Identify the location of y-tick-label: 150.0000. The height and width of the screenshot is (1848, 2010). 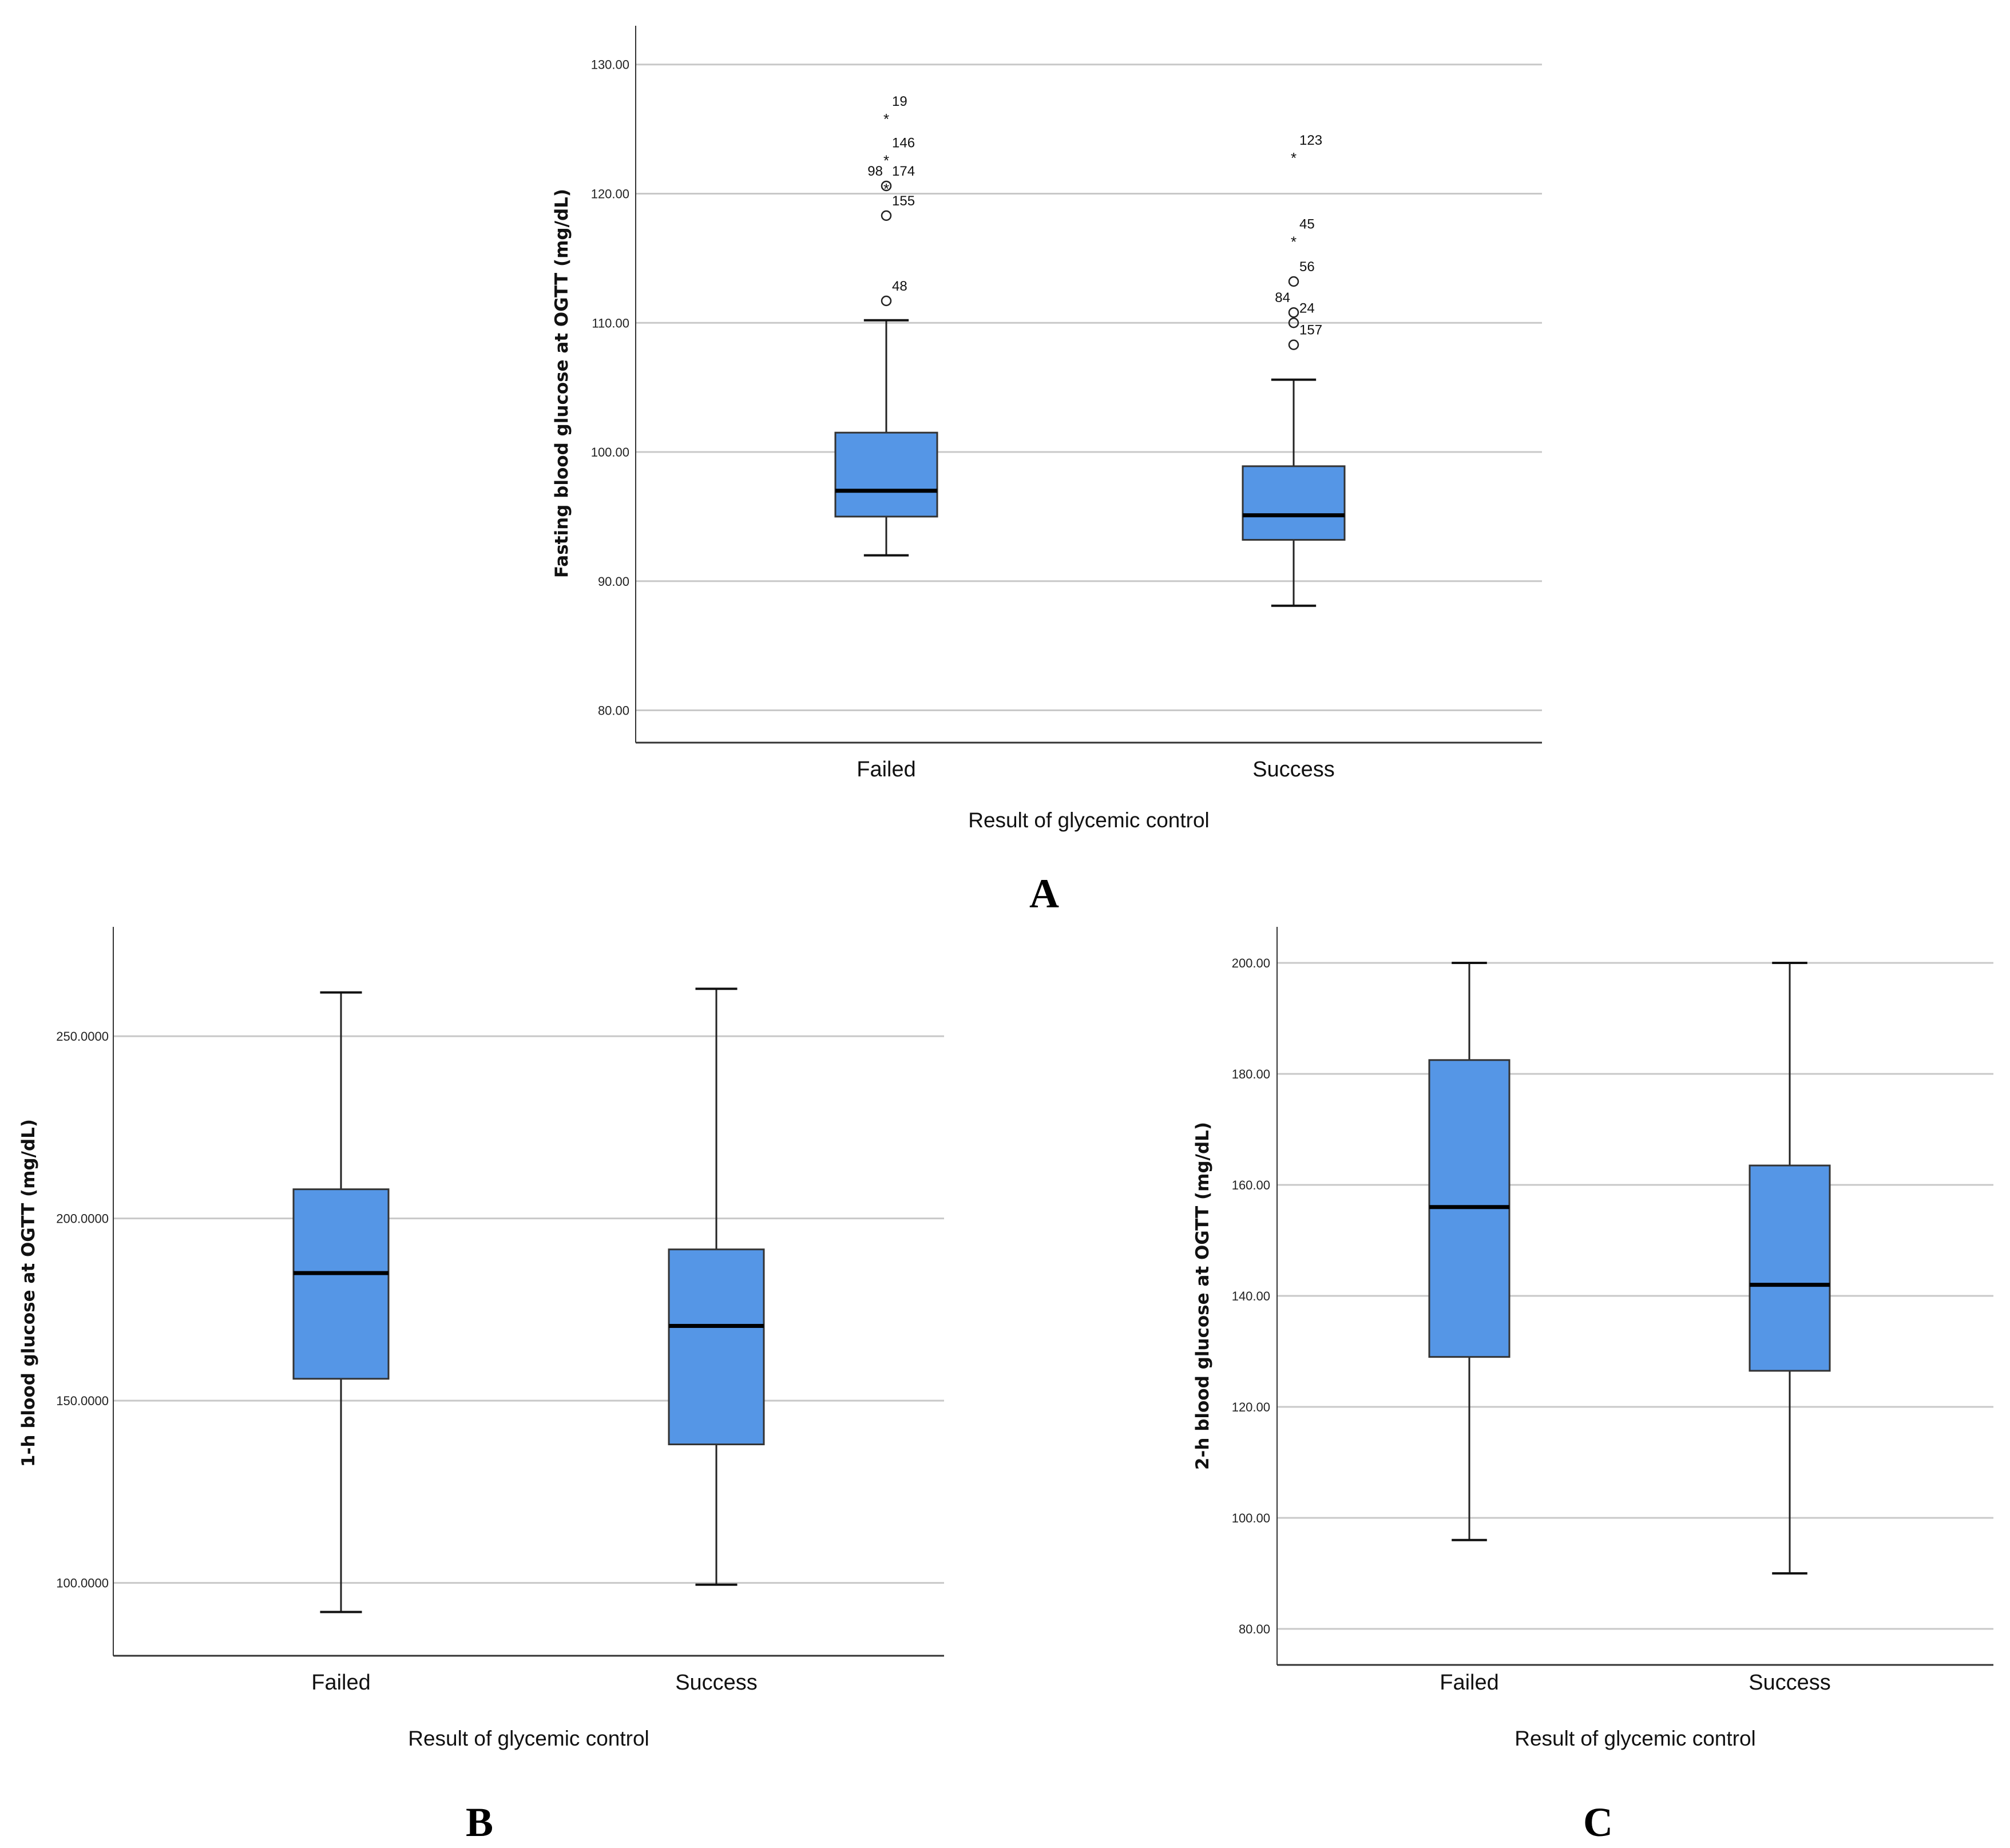
(82, 1401).